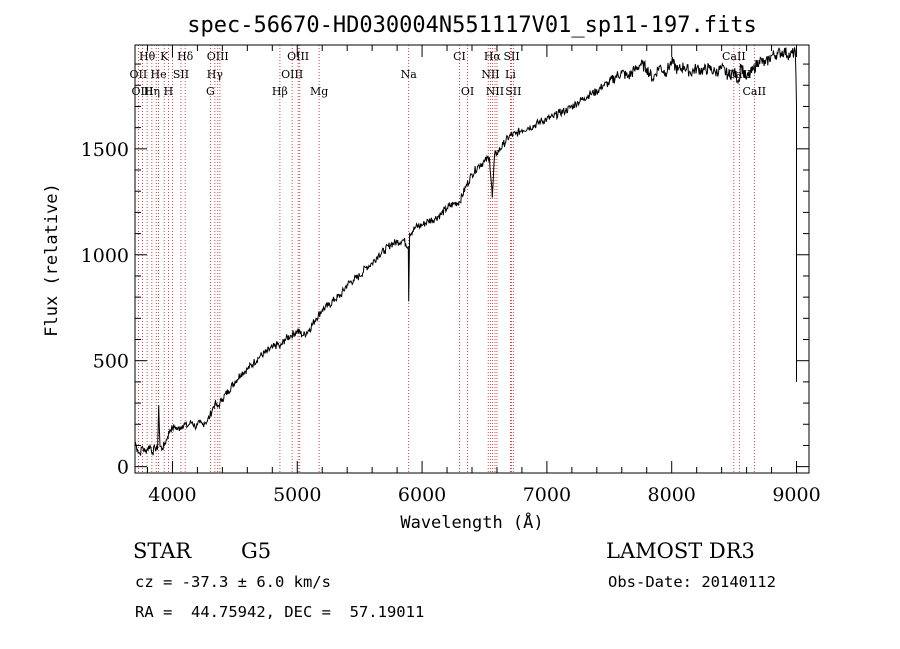 This screenshot has width=900, height=649. What do you see at coordinates (680, 551) in the screenshot?
I see `survey-name: LAMOST DR3` at bounding box center [680, 551].